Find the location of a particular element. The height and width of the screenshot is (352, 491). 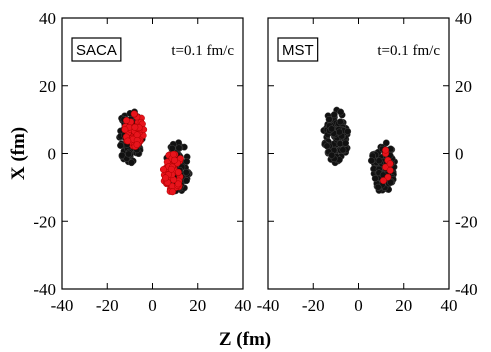

y-axis-title: X (fm) is located at coordinates (18, 153).